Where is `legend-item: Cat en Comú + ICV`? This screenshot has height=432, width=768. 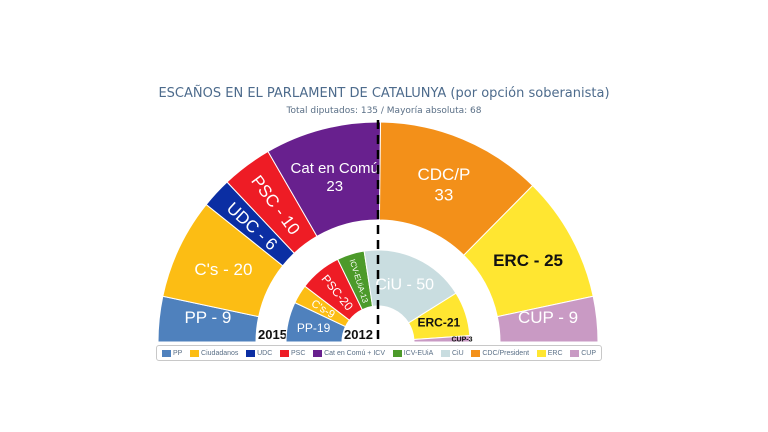
legend-item: Cat en Comú + ICV is located at coordinates (349, 353).